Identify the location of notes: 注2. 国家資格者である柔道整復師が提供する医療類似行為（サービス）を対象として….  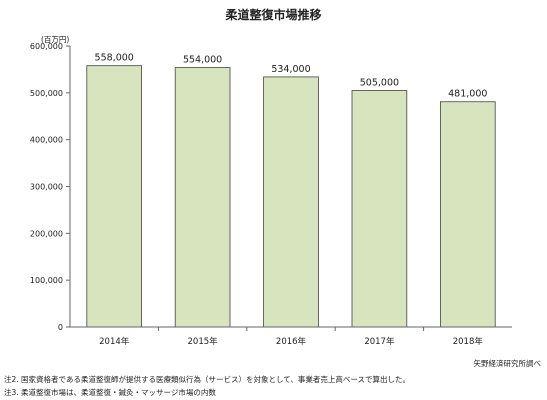
(207, 386).